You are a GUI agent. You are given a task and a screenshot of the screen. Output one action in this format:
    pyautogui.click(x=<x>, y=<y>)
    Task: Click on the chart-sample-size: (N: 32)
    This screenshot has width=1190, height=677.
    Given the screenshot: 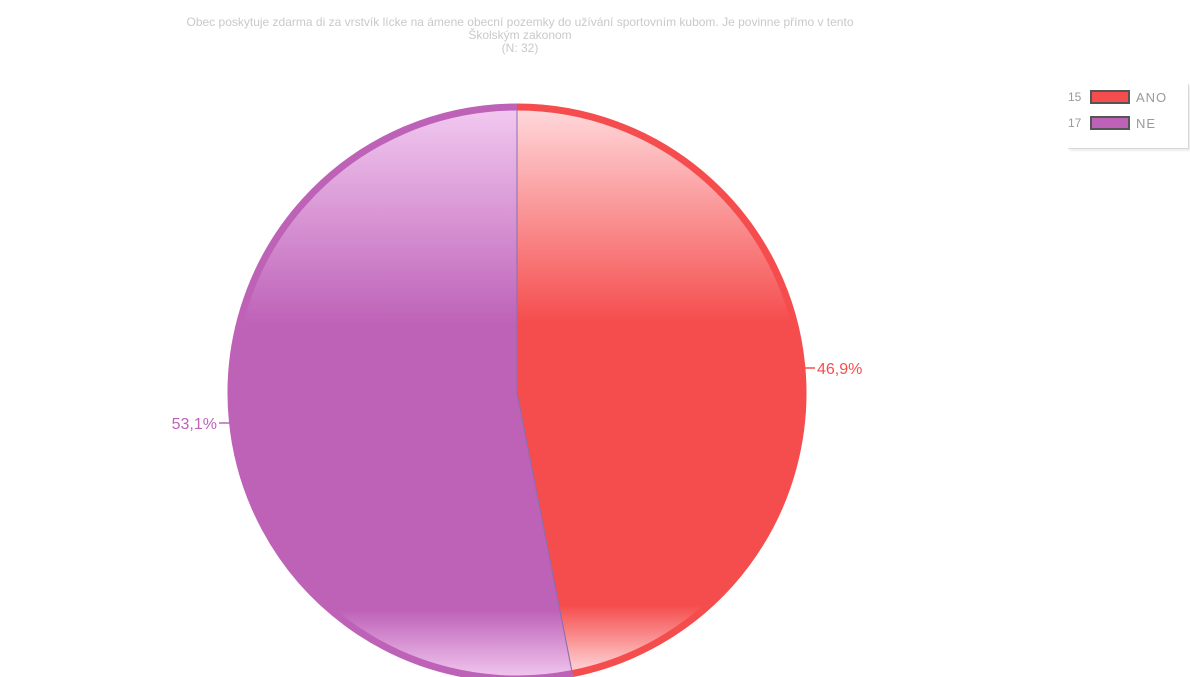 What is the action you would take?
    pyautogui.click(x=520, y=48)
    